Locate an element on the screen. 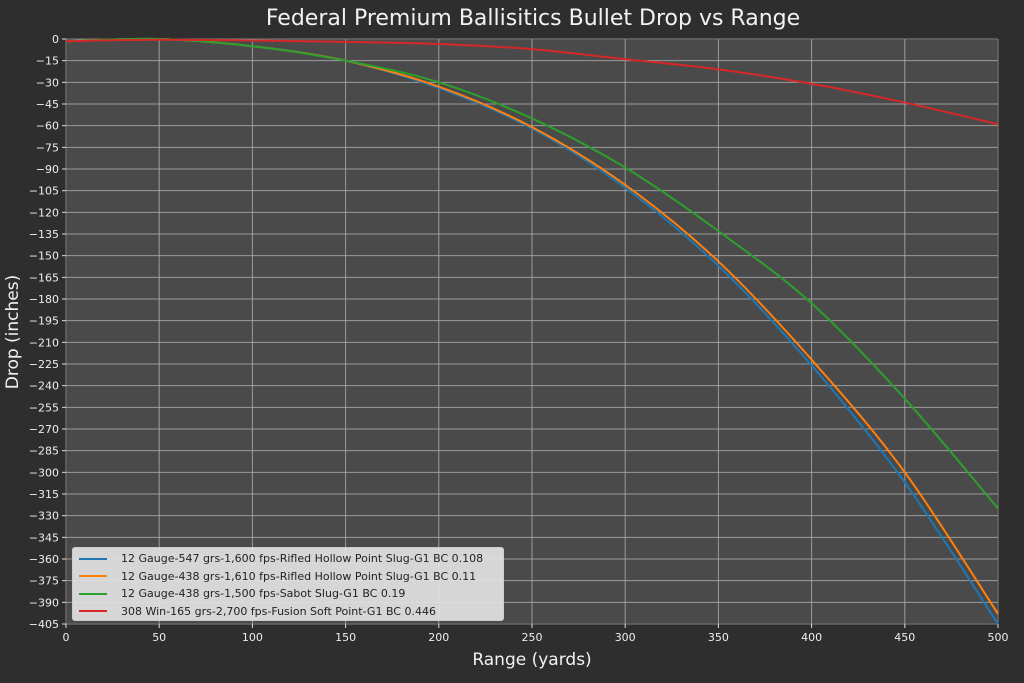 The height and width of the screenshot is (683, 1024). y-tick-label: −150 is located at coordinates (44, 256).